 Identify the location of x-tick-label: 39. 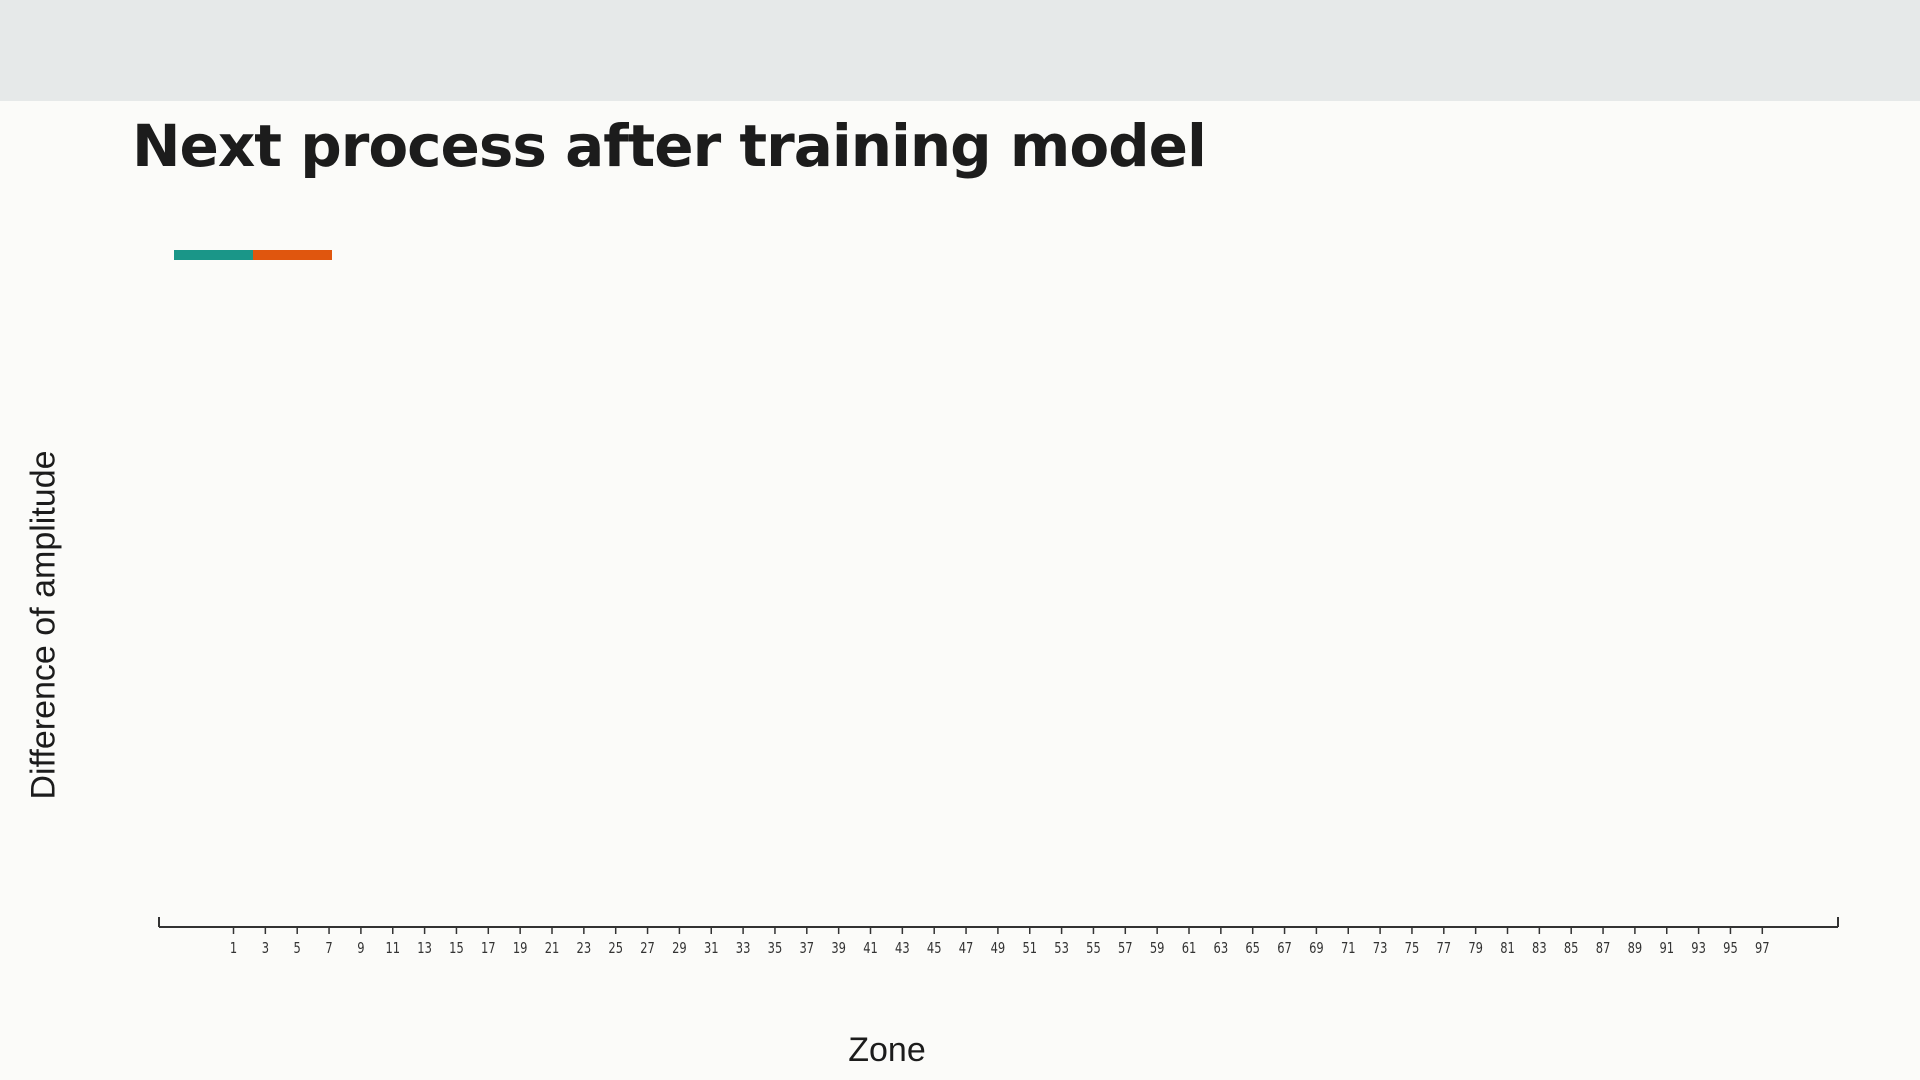
(838, 948).